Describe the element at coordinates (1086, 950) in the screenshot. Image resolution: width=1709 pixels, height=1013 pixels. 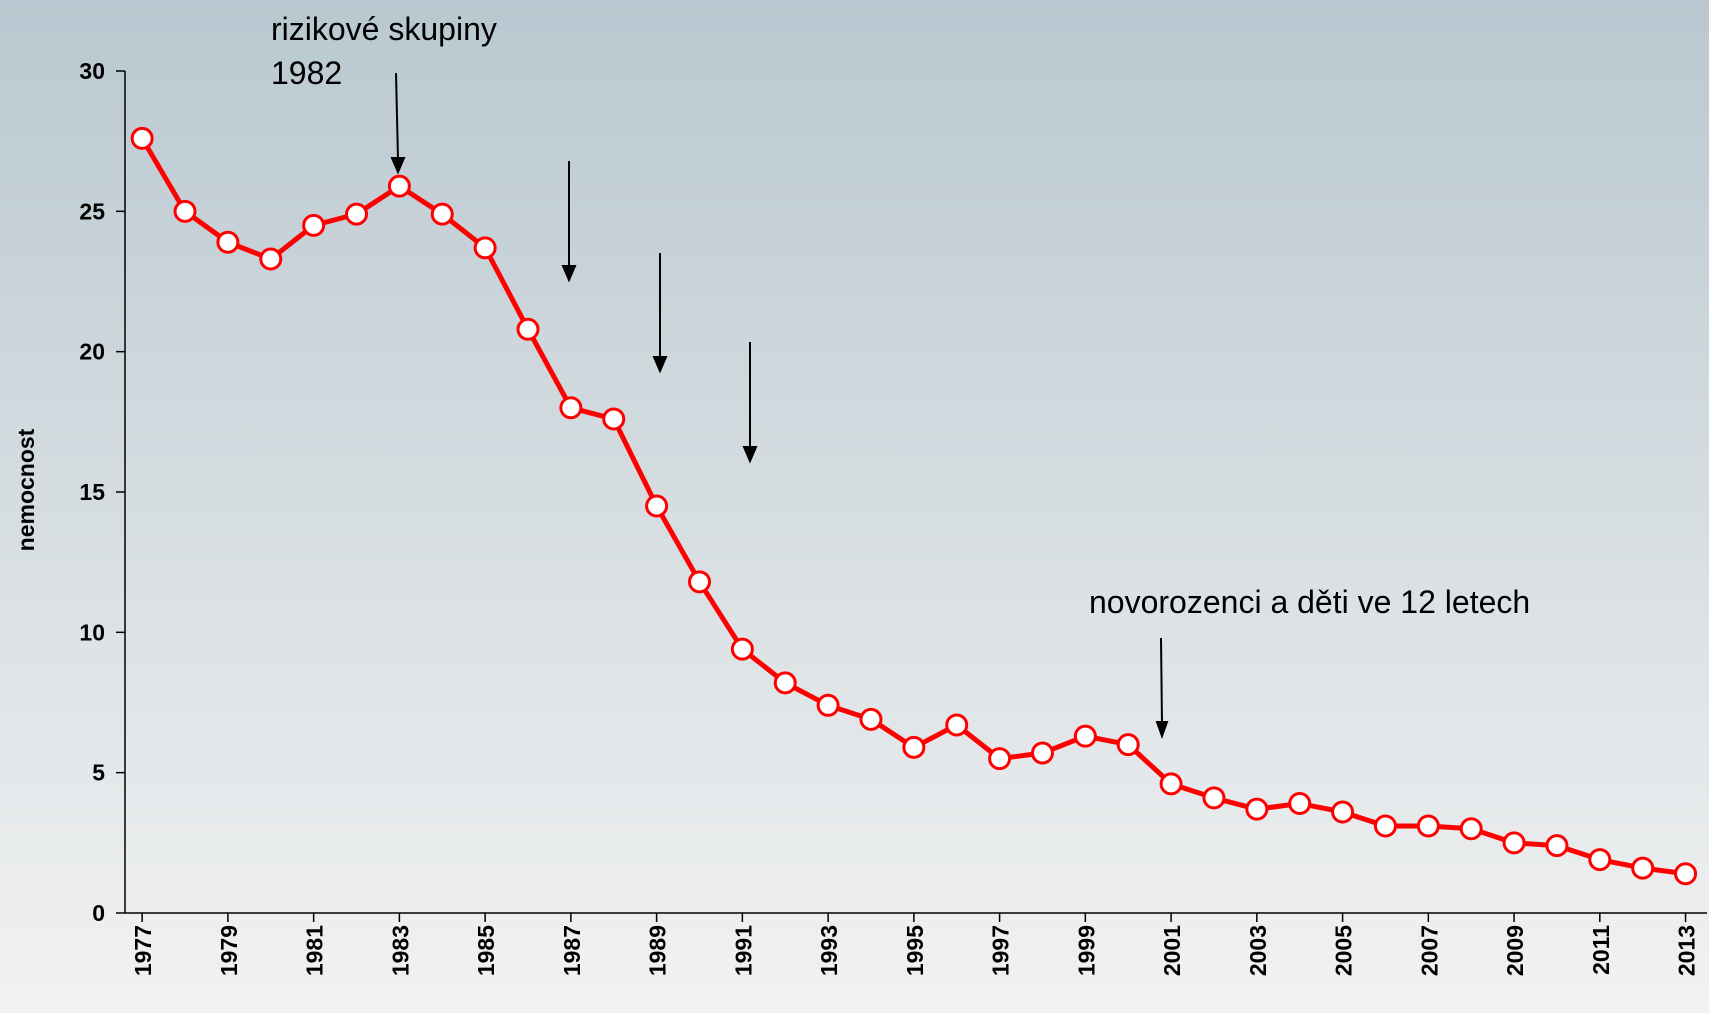
I see `x-tick-label: 1999` at that location.